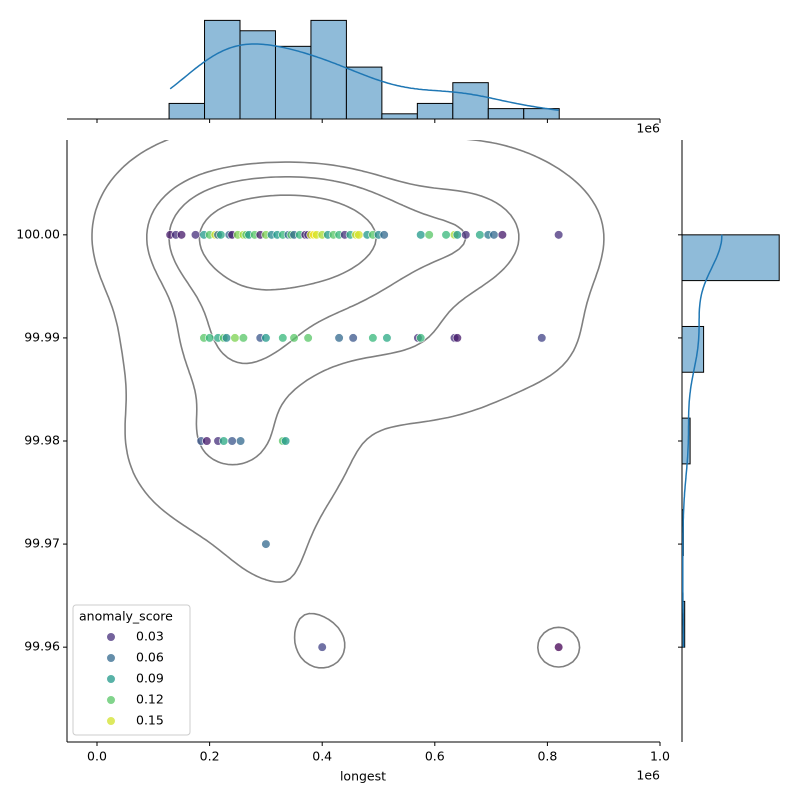  What do you see at coordinates (150, 657) in the screenshot?
I see `legend-label: 0.06` at bounding box center [150, 657].